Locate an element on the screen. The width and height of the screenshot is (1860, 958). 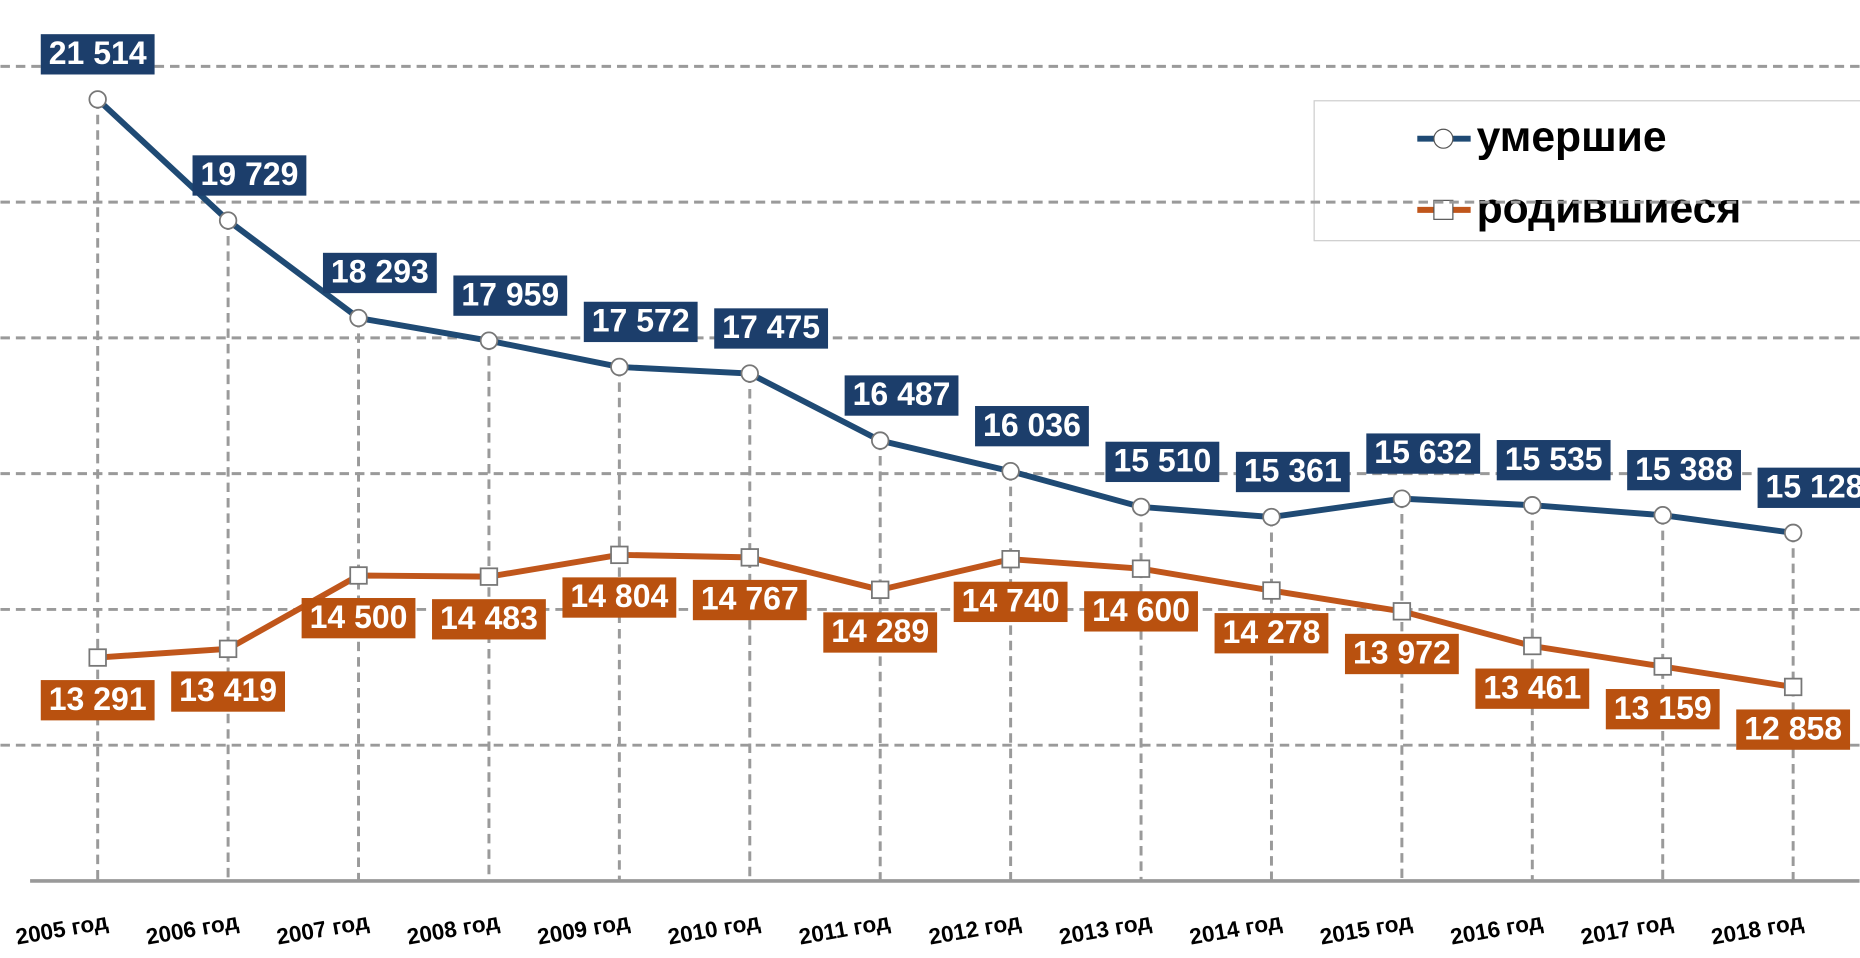
x-tick-label: 2018 год is located at coordinates (1757, 929).